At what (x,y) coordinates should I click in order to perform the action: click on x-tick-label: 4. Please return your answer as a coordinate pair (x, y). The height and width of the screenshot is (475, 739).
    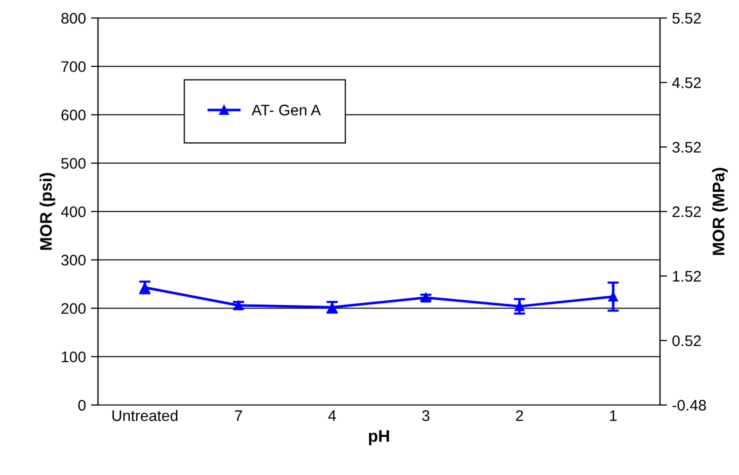
    Looking at the image, I should click on (332, 415).